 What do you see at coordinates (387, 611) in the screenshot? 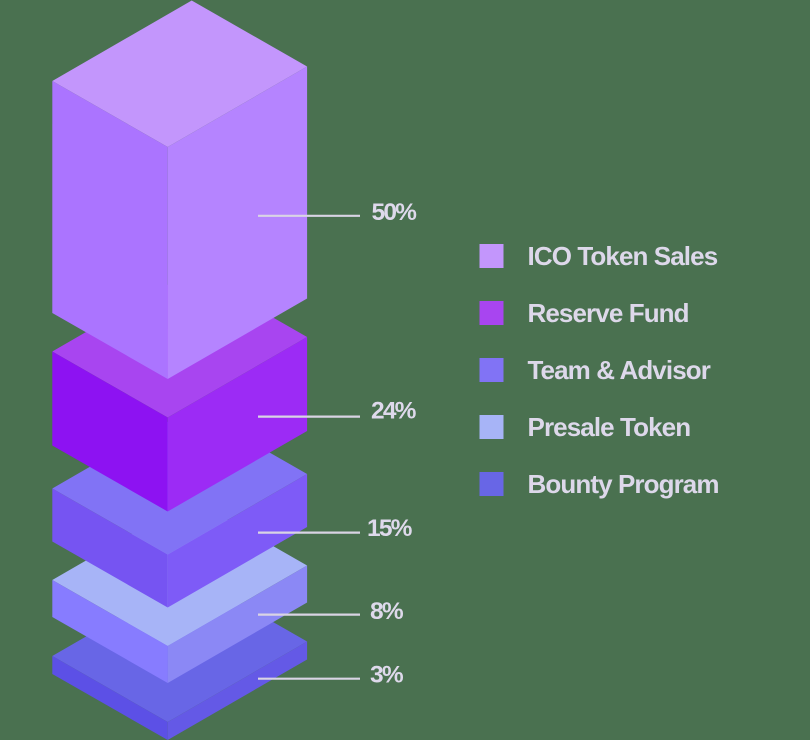
I see `svg-text: 8%` at bounding box center [387, 611].